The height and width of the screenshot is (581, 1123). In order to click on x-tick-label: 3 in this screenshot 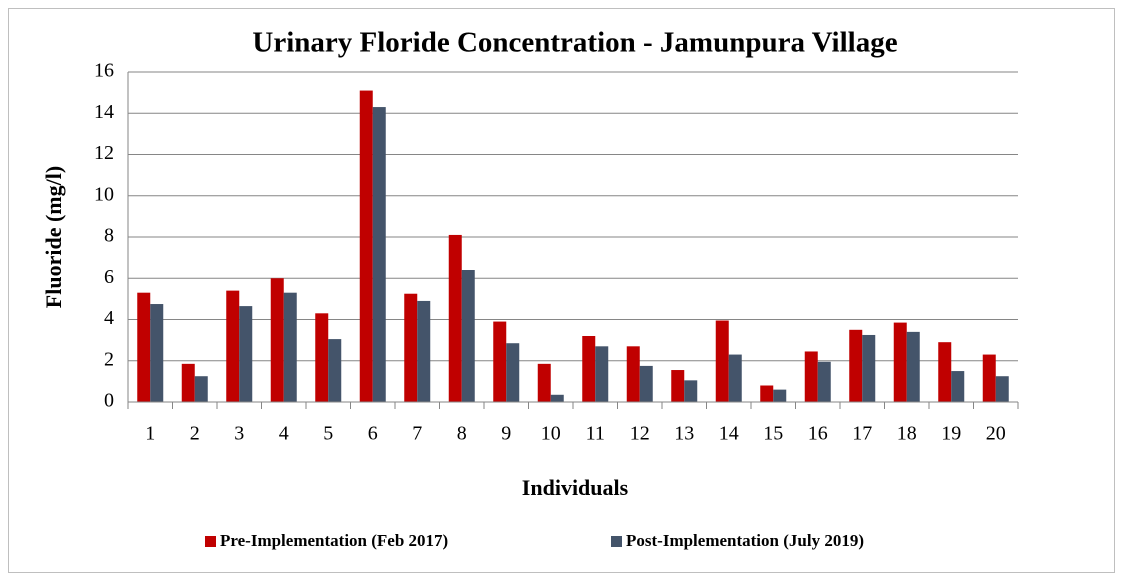, I will do `click(239, 434)`.